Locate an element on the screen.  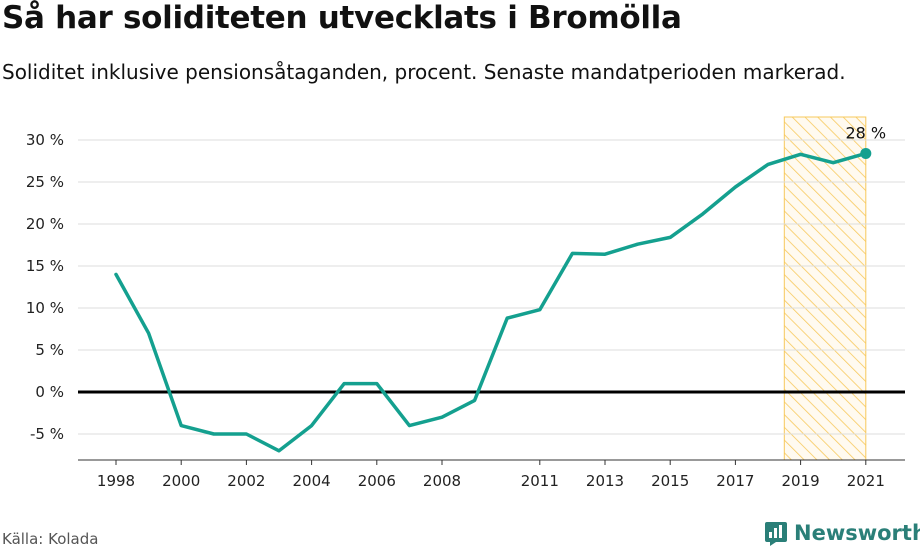
source-label: Källa: Kolada is located at coordinates (50, 539).